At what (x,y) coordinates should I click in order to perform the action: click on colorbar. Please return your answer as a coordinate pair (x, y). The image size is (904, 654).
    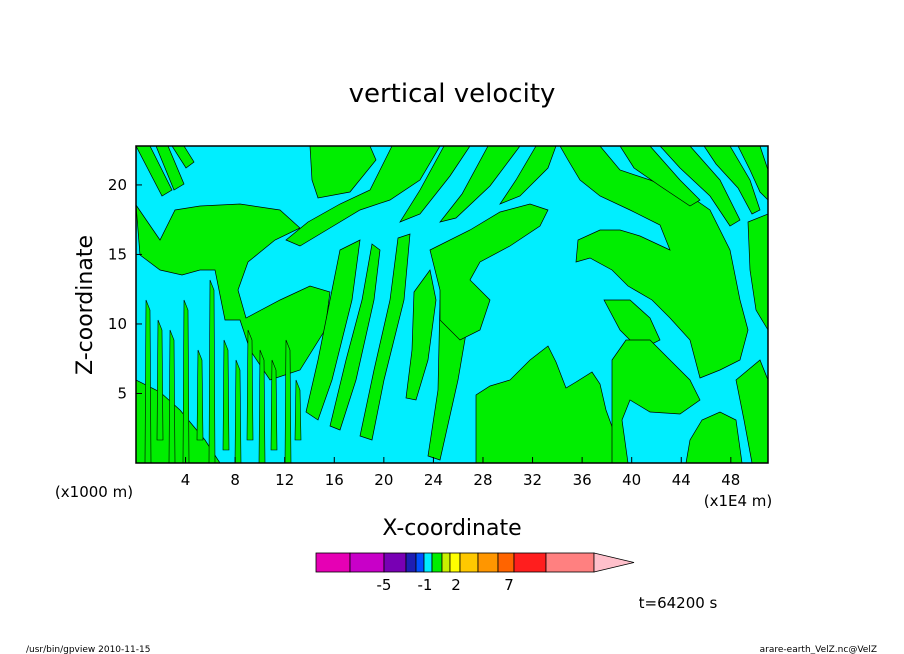
    Looking at the image, I should click on (475, 562).